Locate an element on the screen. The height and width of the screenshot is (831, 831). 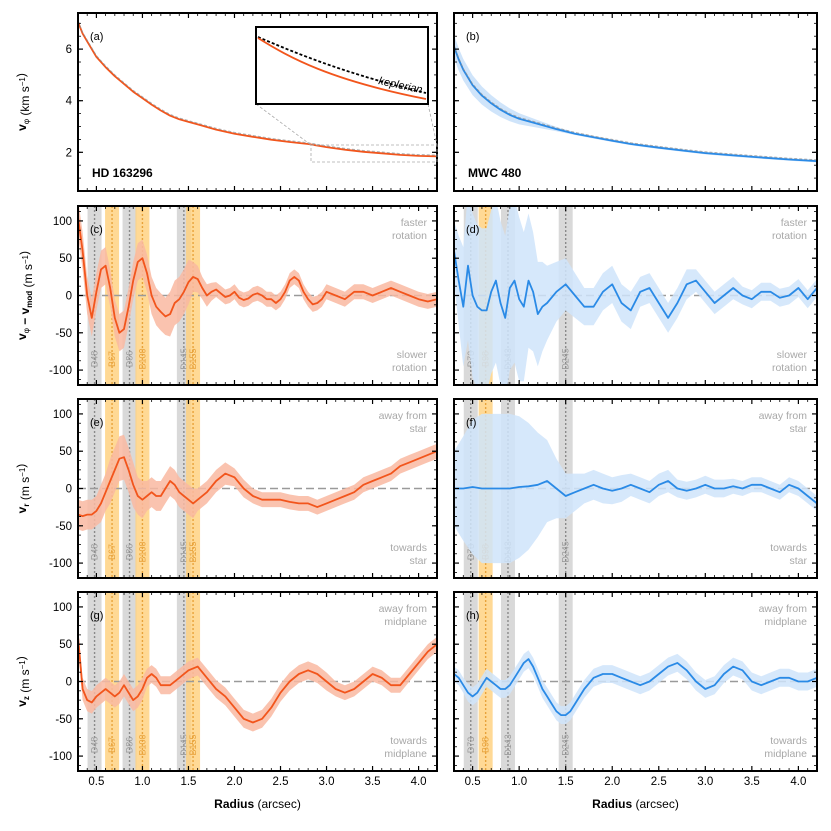
x-tick-label: 0.5 is located at coordinates (96, 782).